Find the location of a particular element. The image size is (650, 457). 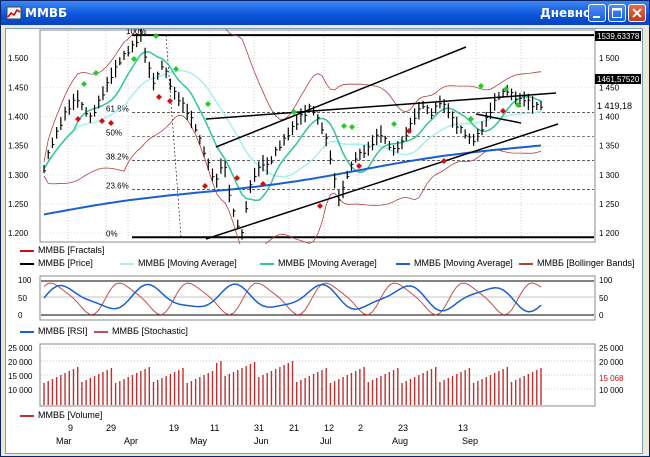

right-price-axis: 1 500 1 450 1 400 1 350 1 300 1 250 1 200 is located at coordinates (609, 146).